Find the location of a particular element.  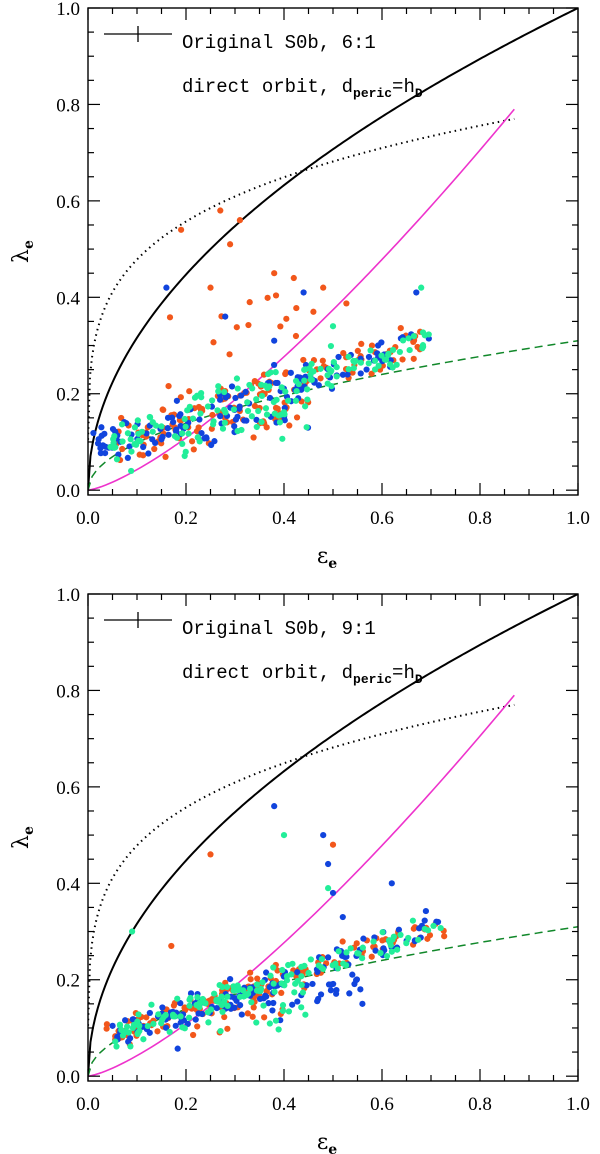

legend-line-2: direct orbit, dperic=hD is located at coordinates (302, 674).